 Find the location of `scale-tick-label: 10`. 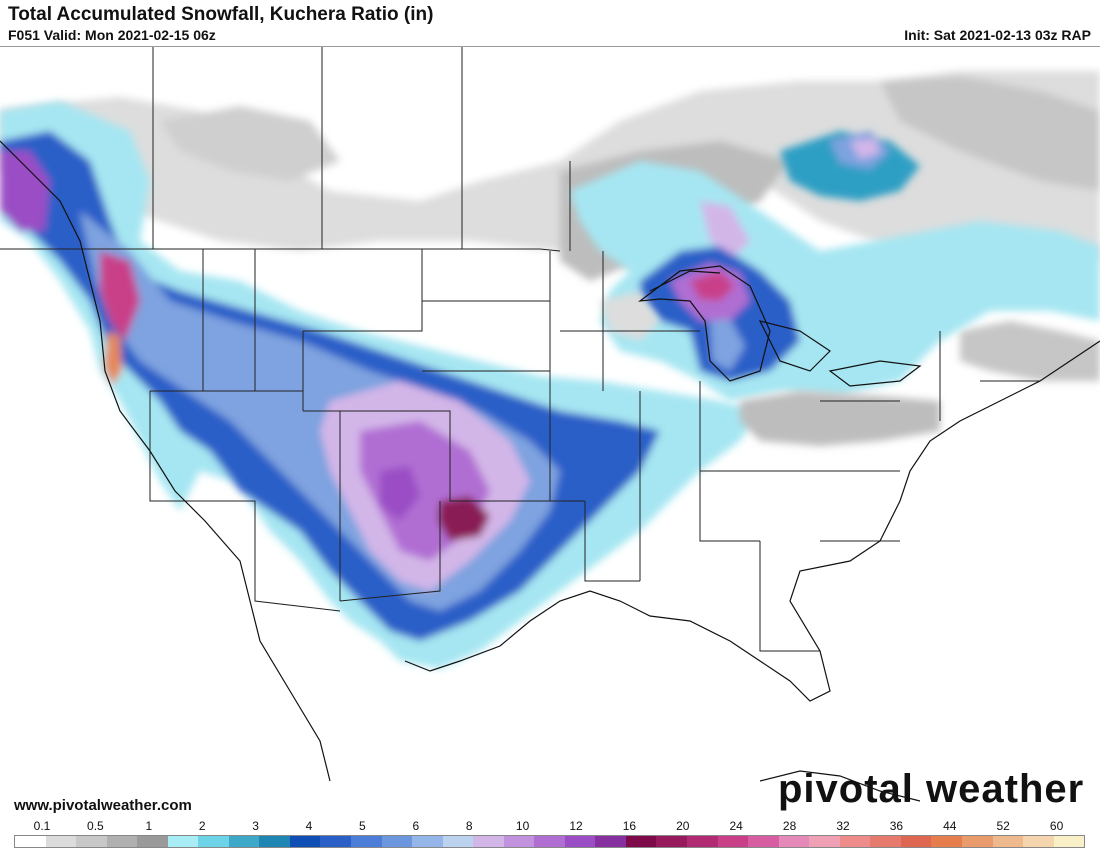

scale-tick-label: 10 is located at coordinates (522, 826).